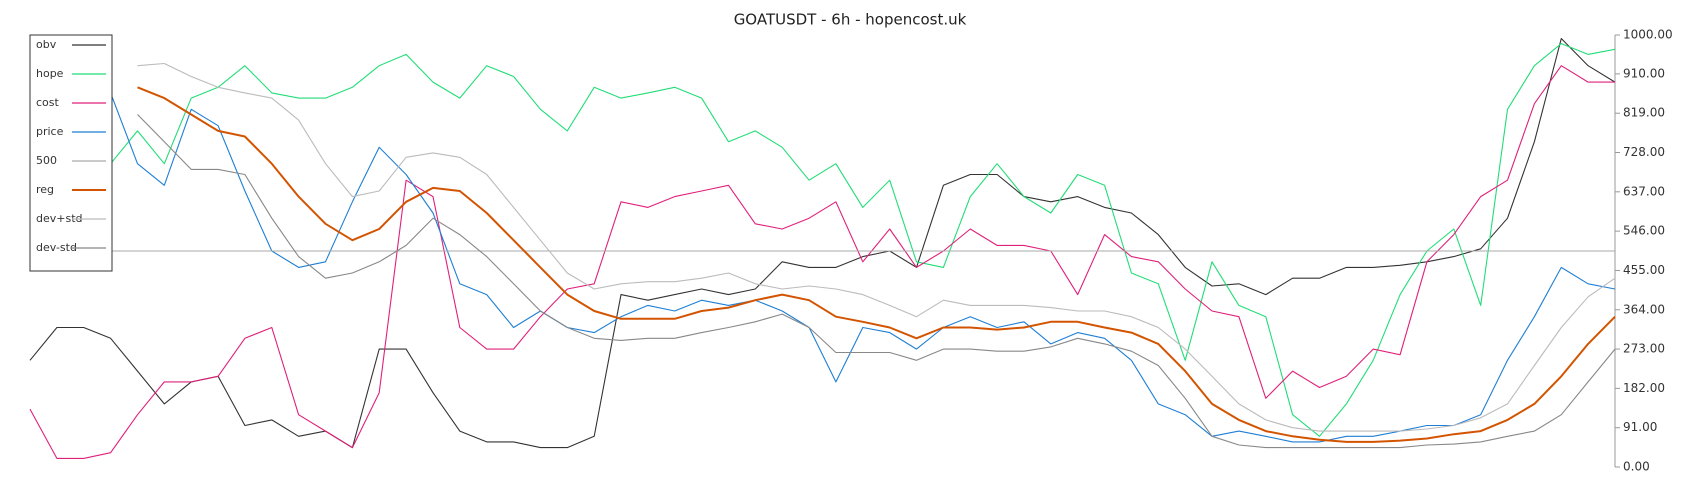 The width and height of the screenshot is (1700, 500). I want to click on y-tick-label: 364.00, so click(1644, 309).